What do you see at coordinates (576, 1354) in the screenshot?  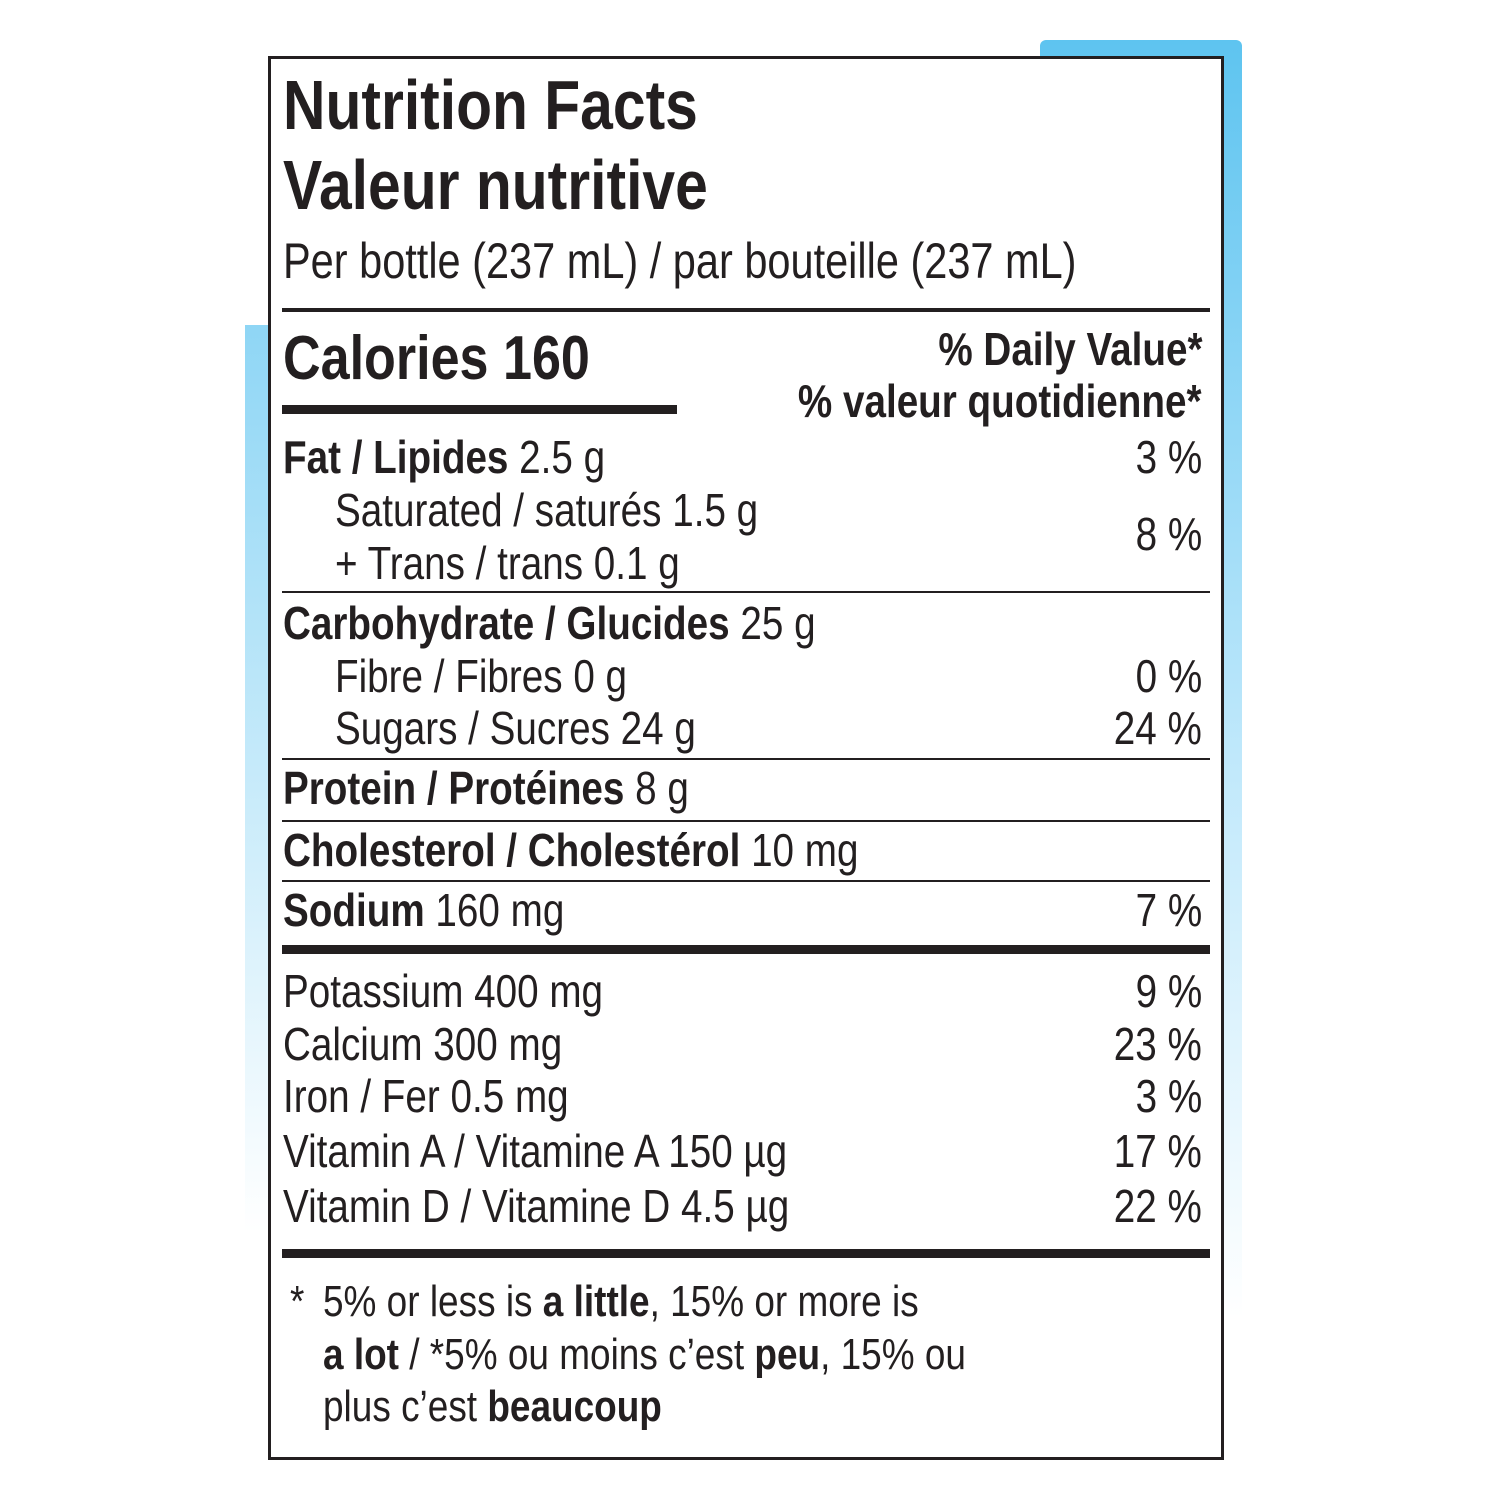 I see `footnote-text: / *5% ou moins c’est` at bounding box center [576, 1354].